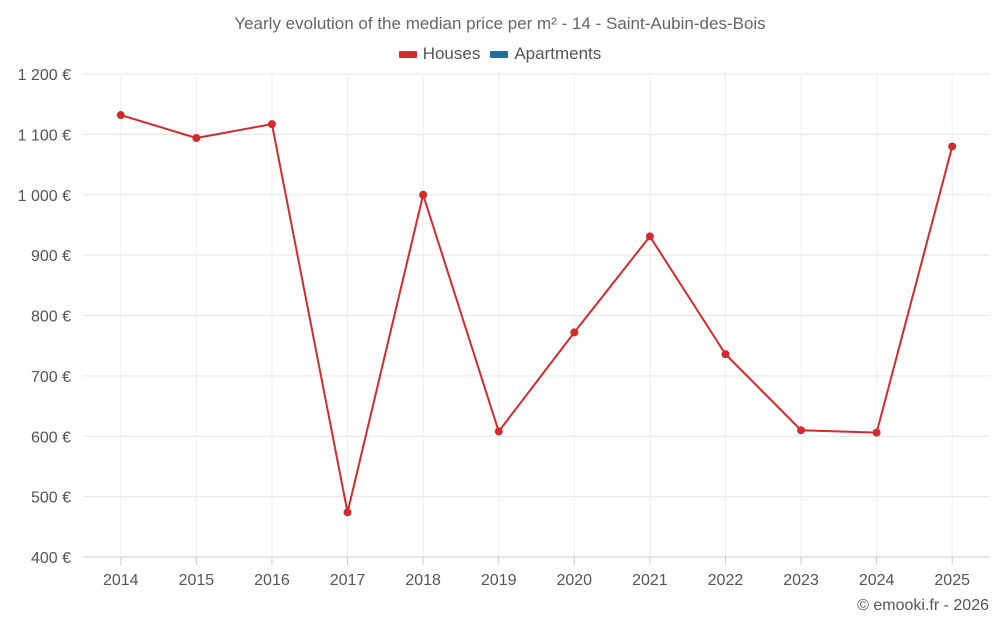 The image size is (1000, 625). I want to click on legend-item-houses: Houses, so click(439, 54).